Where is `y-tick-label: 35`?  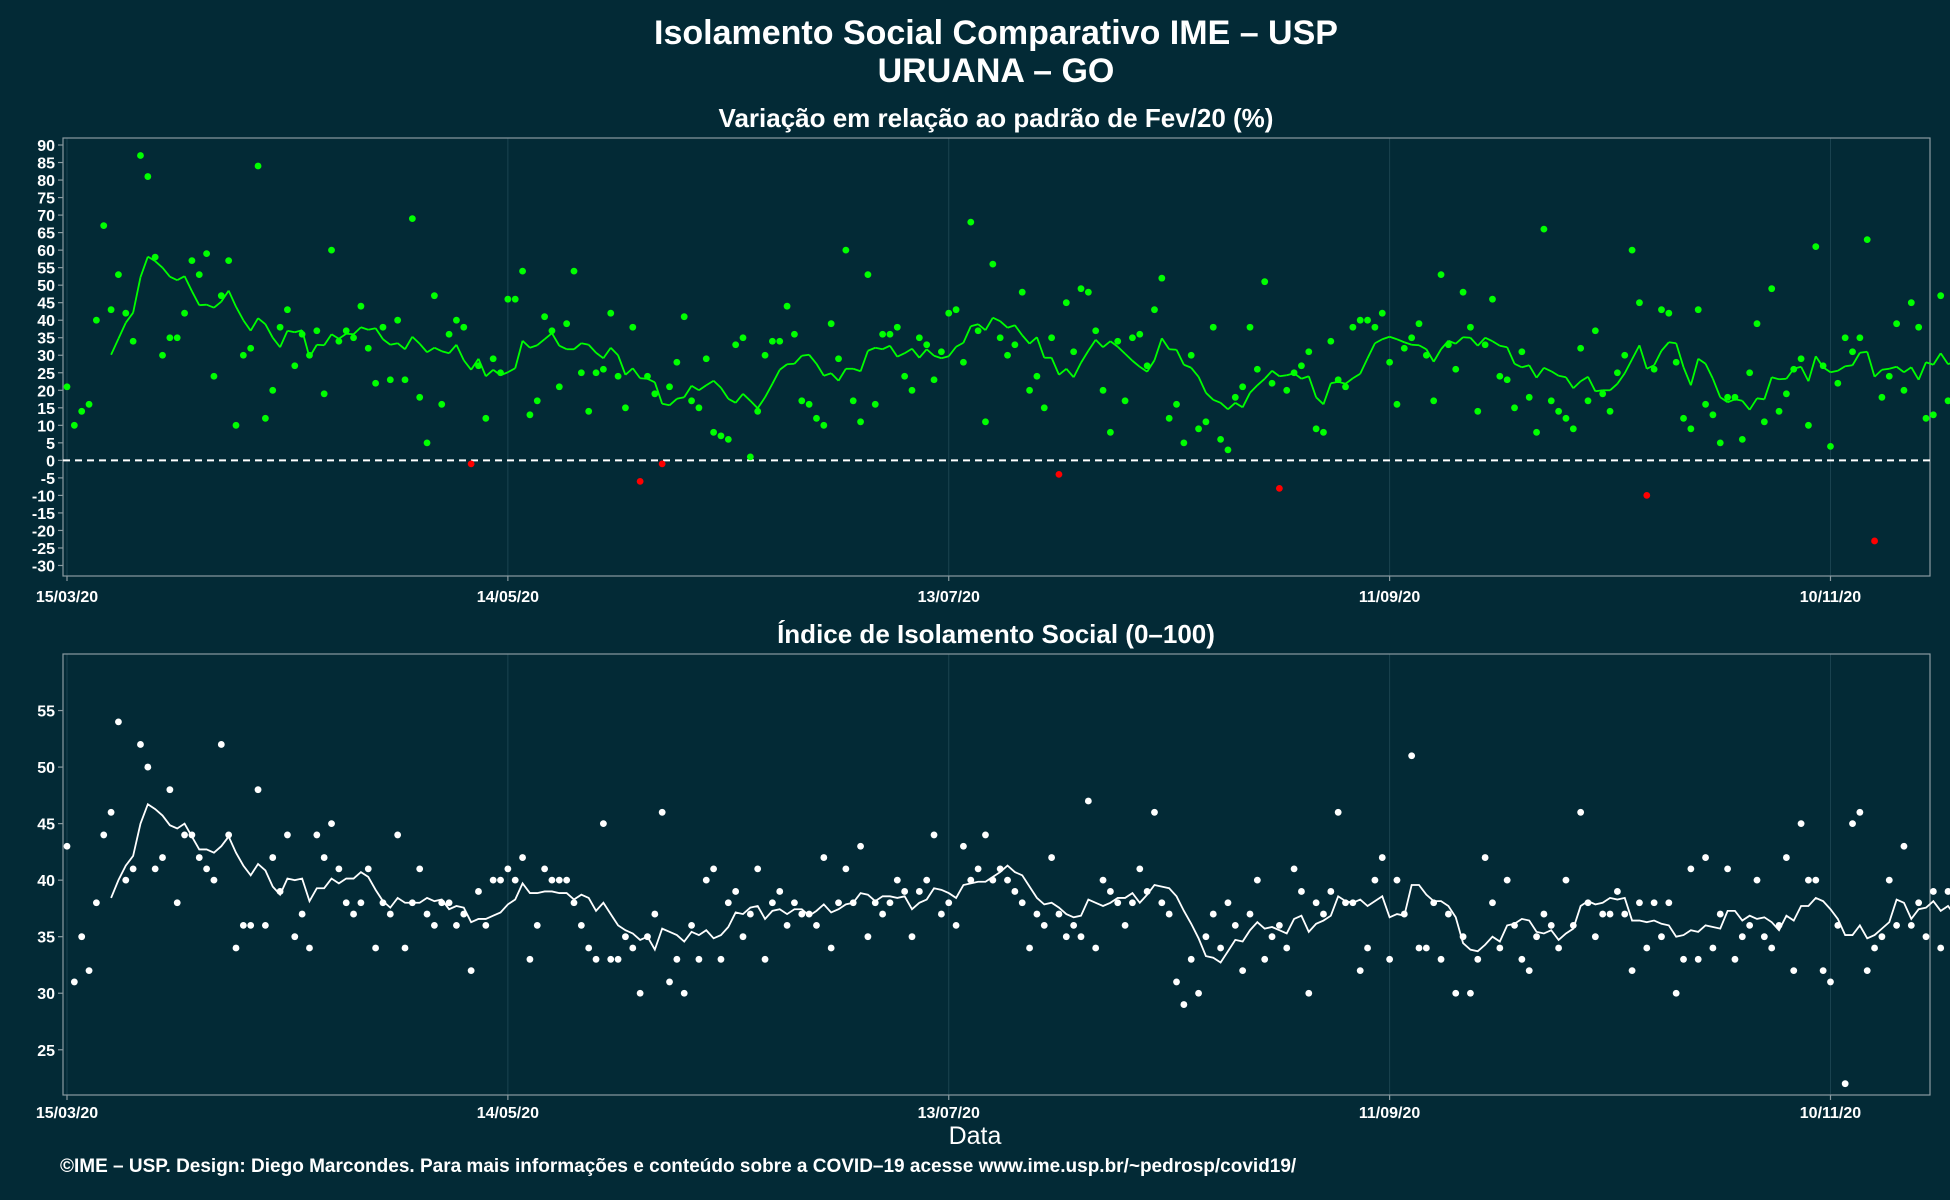
y-tick-label: 35 is located at coordinates (46, 339).